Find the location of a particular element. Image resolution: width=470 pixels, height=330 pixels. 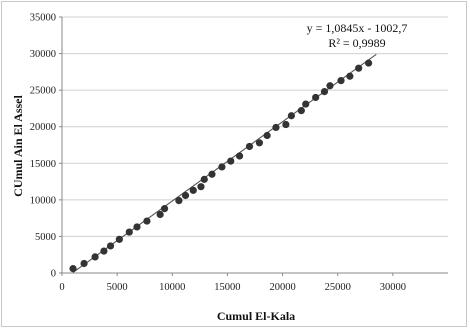

x-axis-title: Cumul El-Kala is located at coordinates (256, 316).